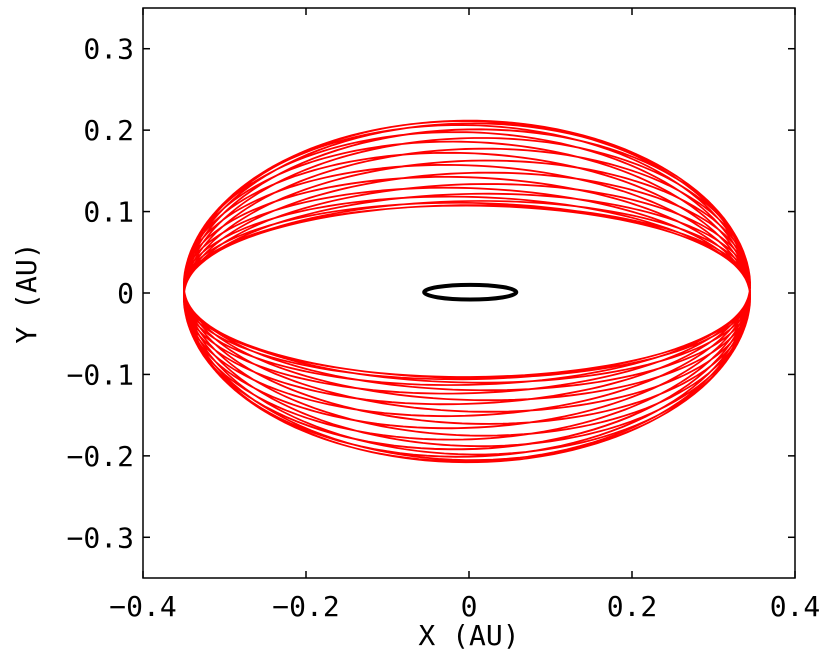  What do you see at coordinates (108, 212) in the screenshot?
I see `y-tick-label: 0.1` at bounding box center [108, 212].